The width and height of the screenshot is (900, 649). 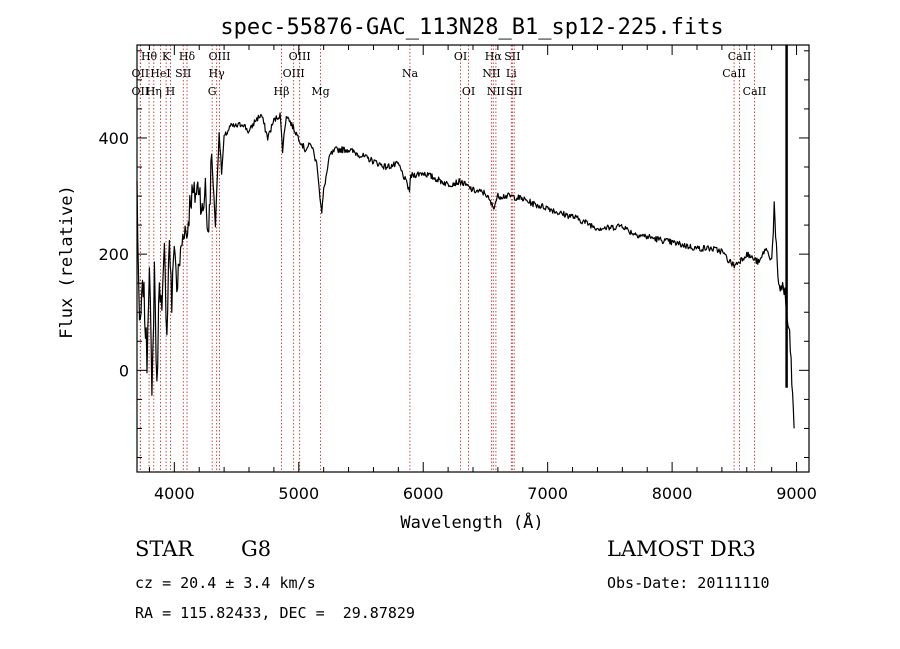 I want to click on spectral-line-label: Hβ, so click(x=282, y=91).